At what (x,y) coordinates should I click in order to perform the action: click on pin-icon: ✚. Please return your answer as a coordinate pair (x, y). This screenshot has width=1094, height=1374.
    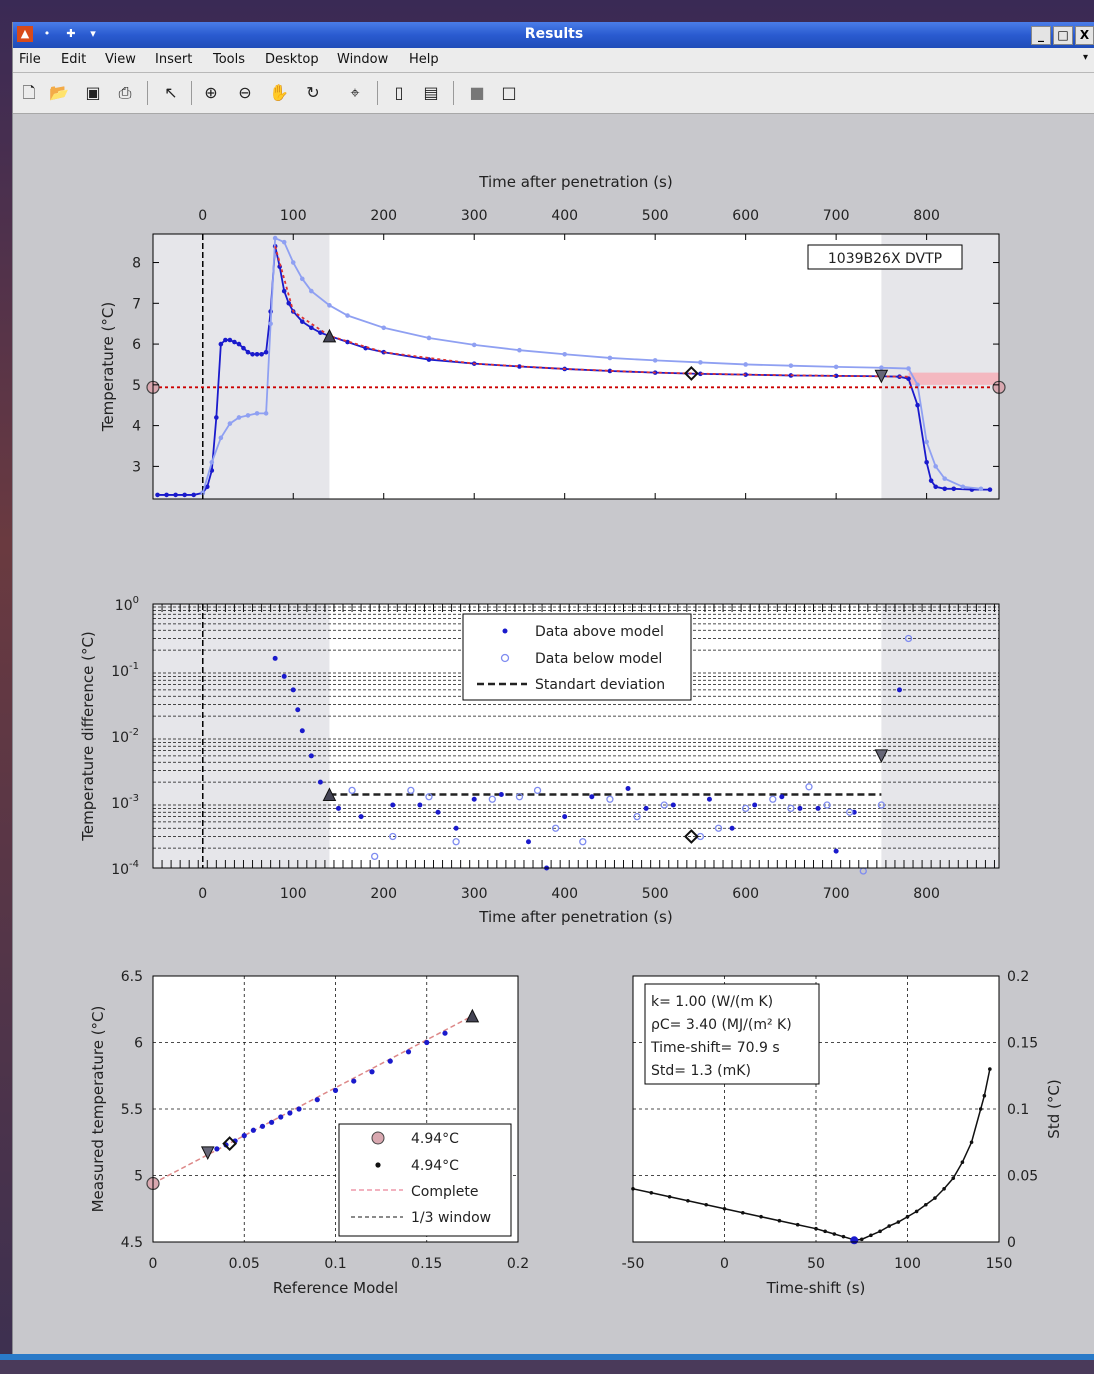
    Looking at the image, I should click on (71, 33).